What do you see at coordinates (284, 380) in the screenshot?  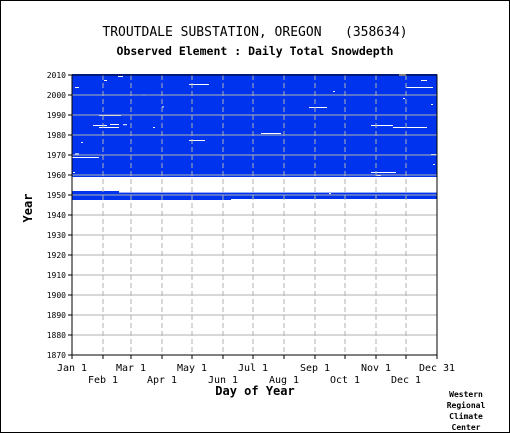 I see `x-tick-label: Aug 1` at bounding box center [284, 380].